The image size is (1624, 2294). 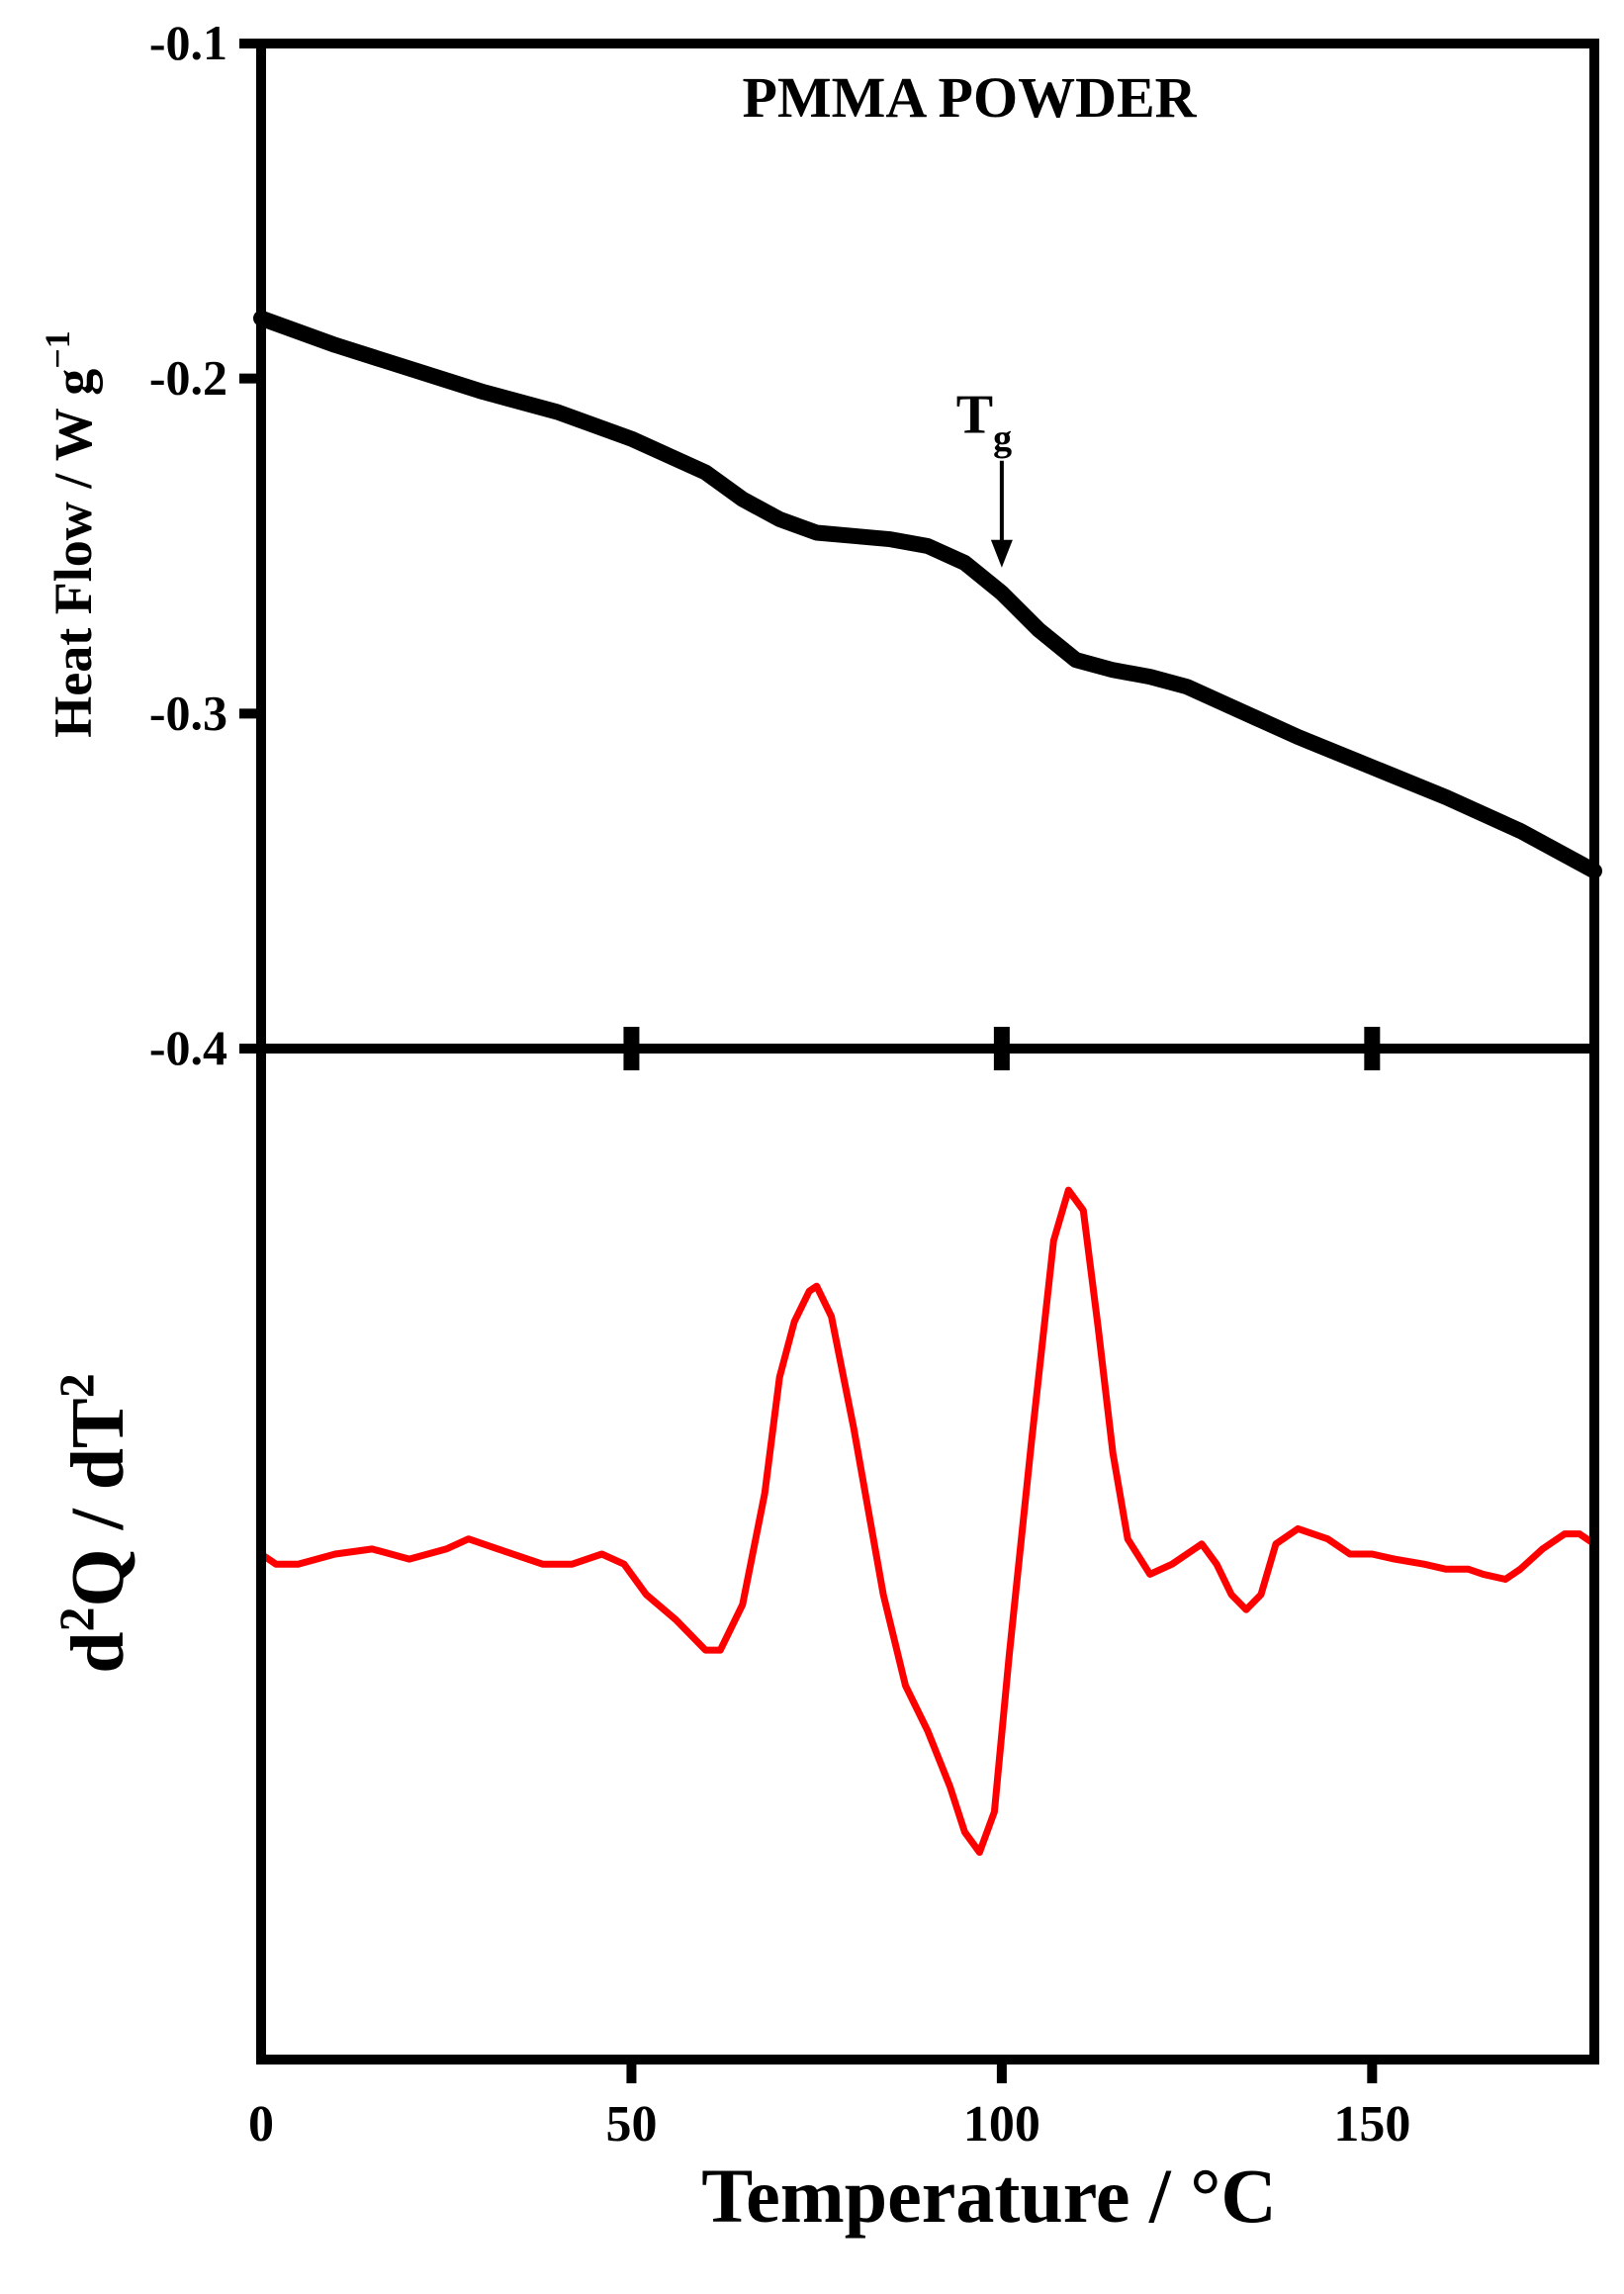 I want to click on derivative-y-label-sup1: 2, so click(x=76, y=1618).